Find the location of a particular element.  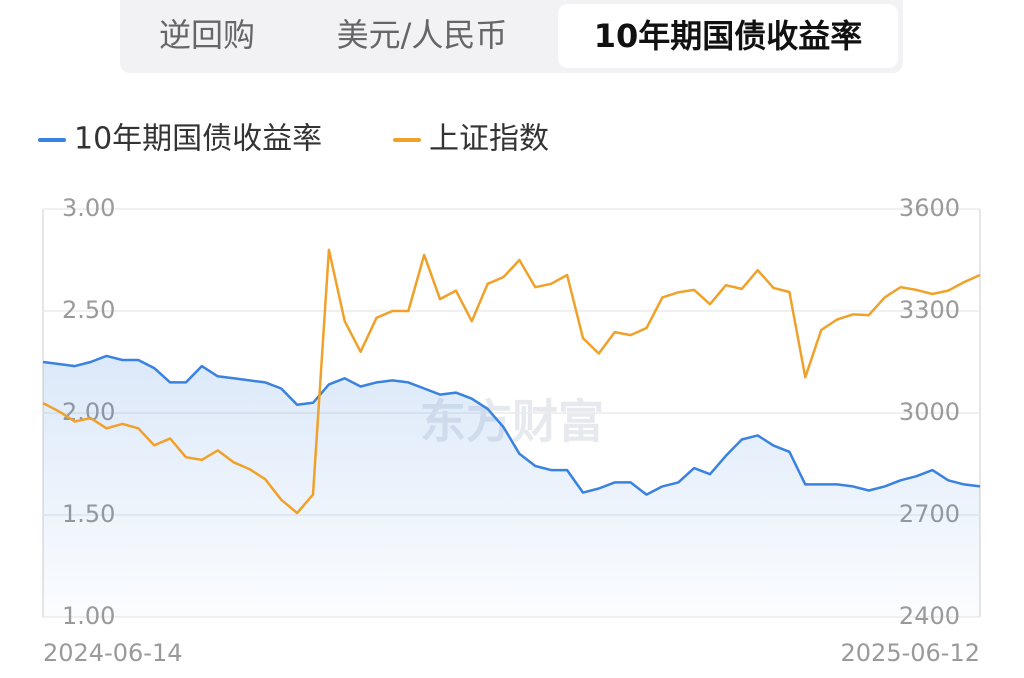

legend-label: 10年期国债收益率 is located at coordinates (198, 139).